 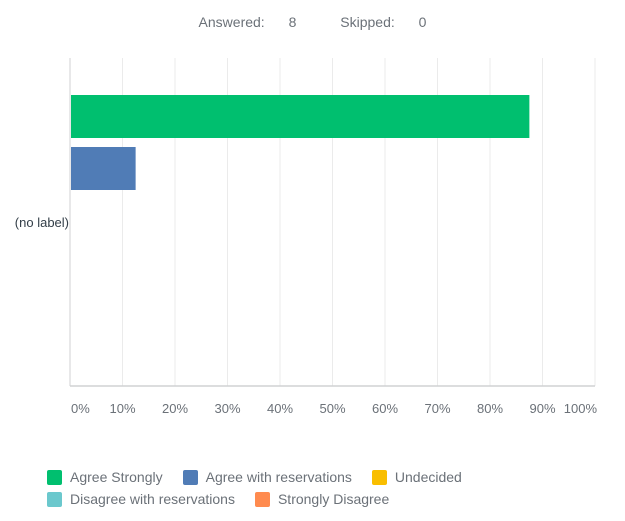 What do you see at coordinates (80, 408) in the screenshot?
I see `x-tick-label: 0%` at bounding box center [80, 408].